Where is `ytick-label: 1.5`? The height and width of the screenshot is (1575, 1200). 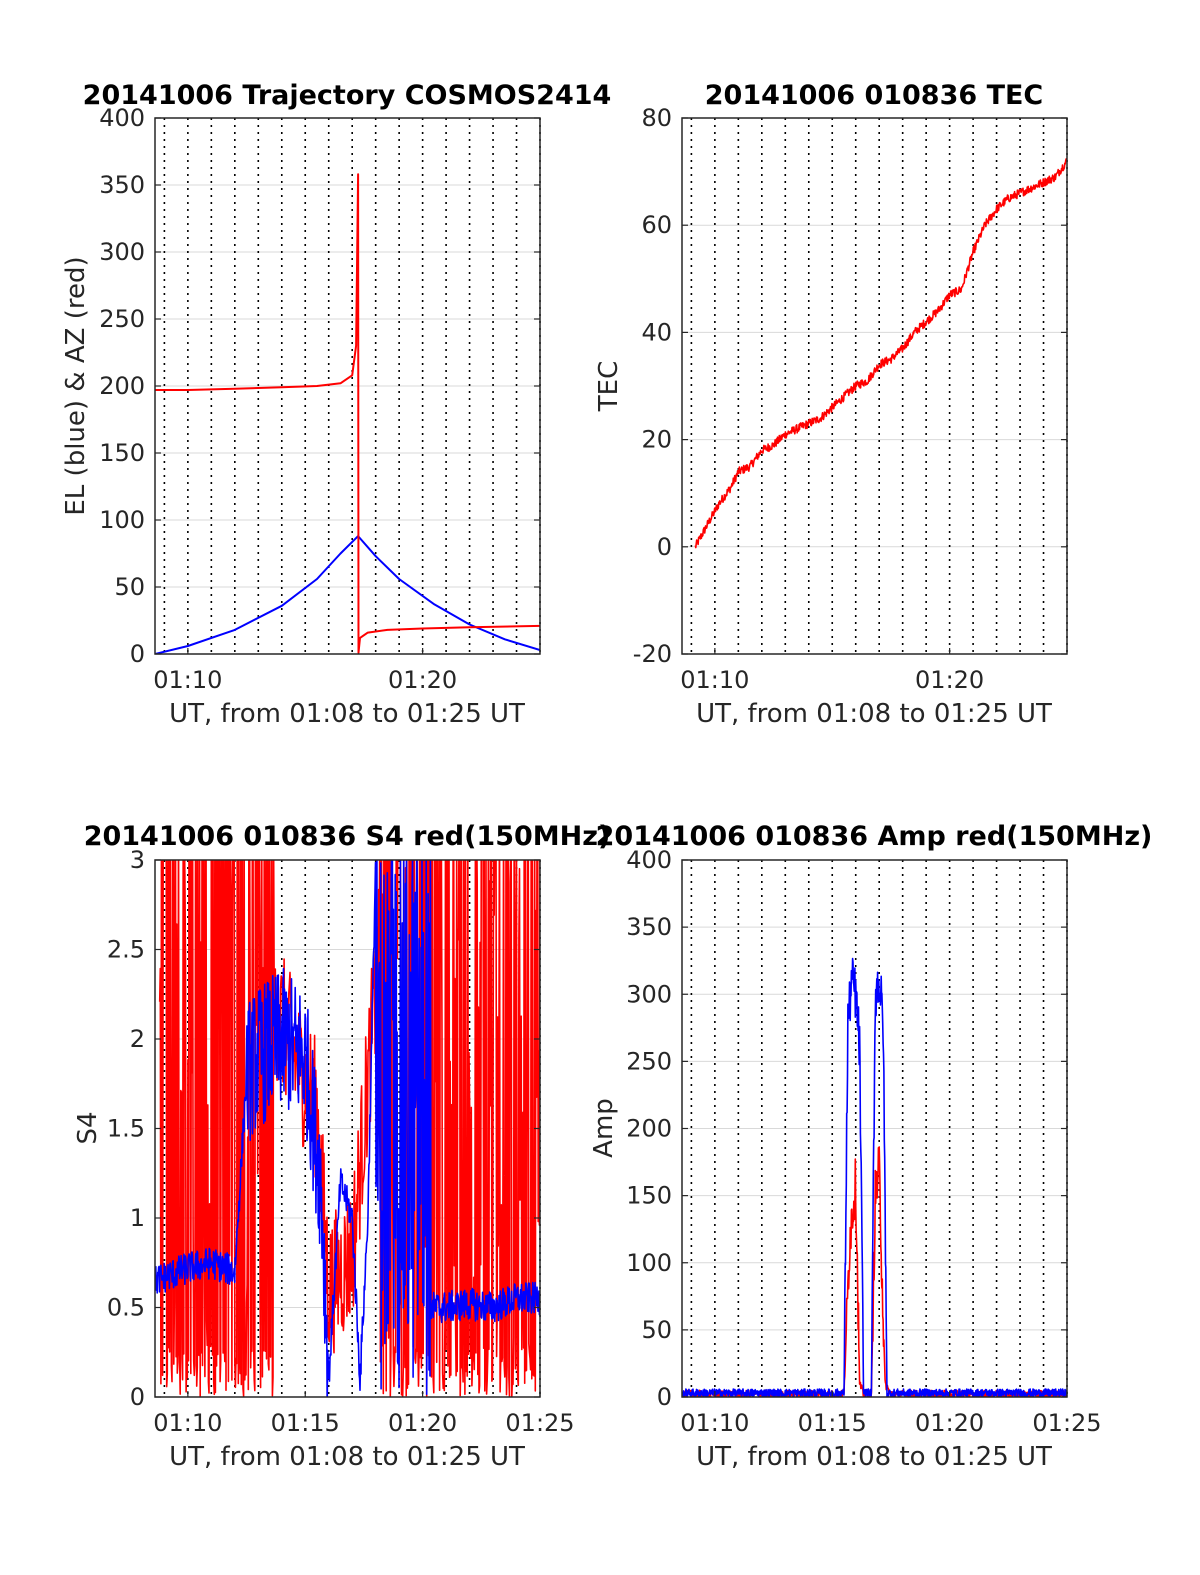
ytick-label: 1.5 is located at coordinates (126, 1129).